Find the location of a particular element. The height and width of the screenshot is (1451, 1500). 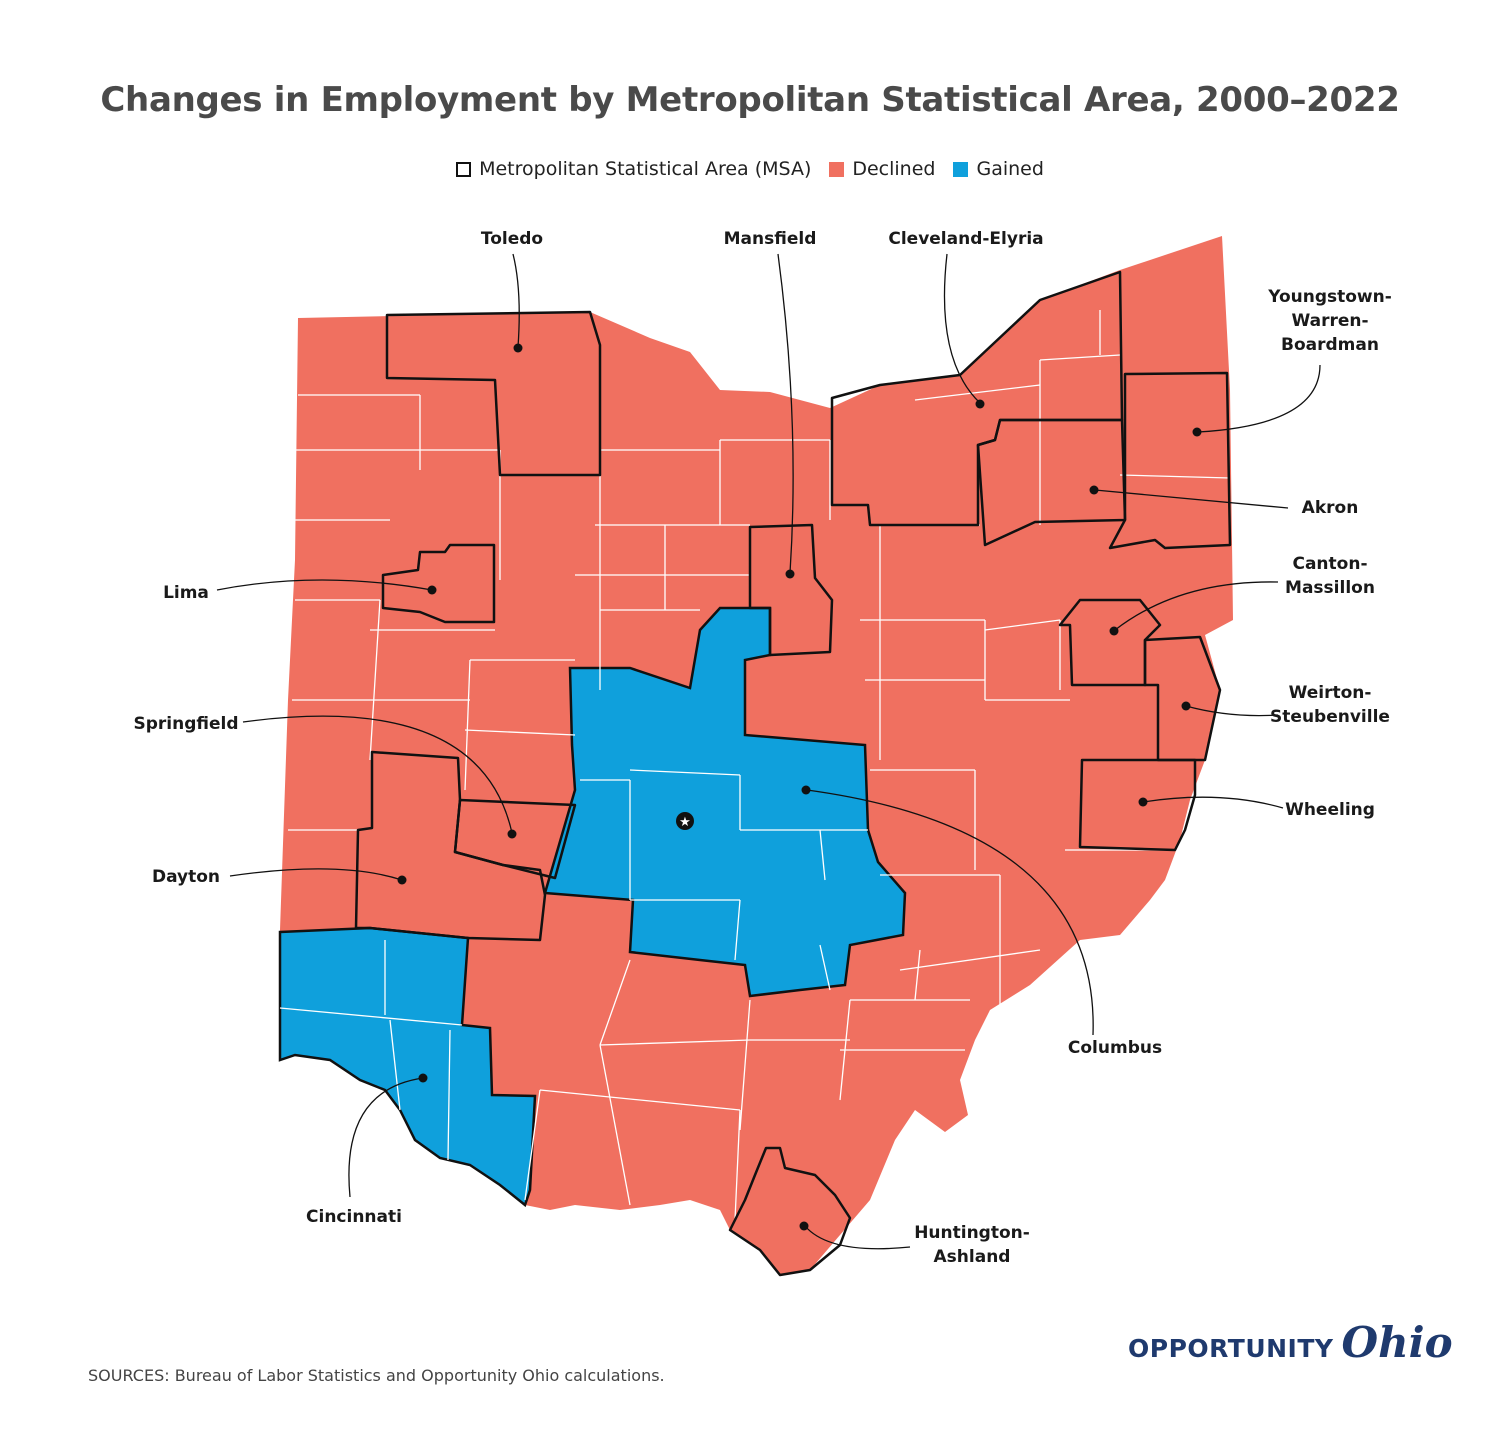

legend-item-gained: Gained is located at coordinates (998, 169).